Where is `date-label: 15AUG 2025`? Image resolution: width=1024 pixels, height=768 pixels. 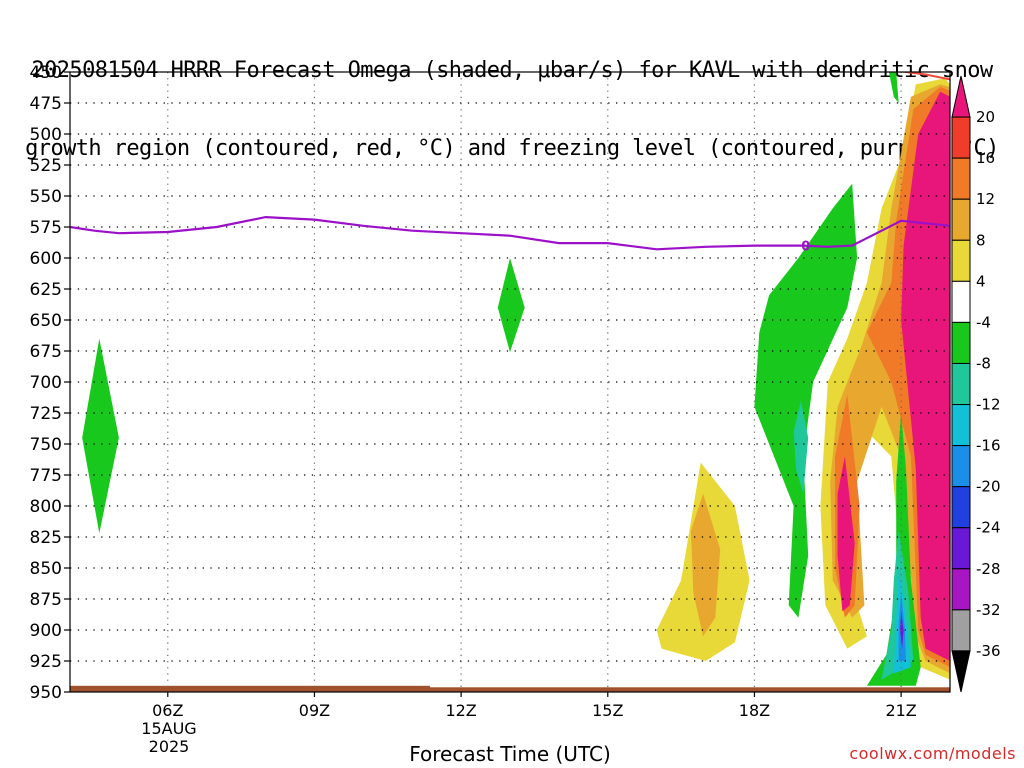
date-label: 15AUG 2025 is located at coordinates (169, 738).